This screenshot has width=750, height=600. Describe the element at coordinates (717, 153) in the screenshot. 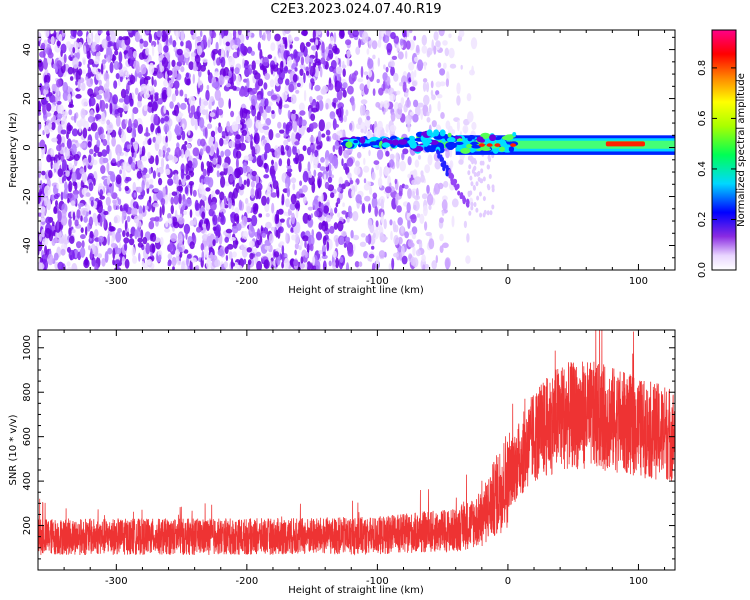

I see `colorbar-ticks: 0.0 0.2 0.4 0.6 0.8` at that location.